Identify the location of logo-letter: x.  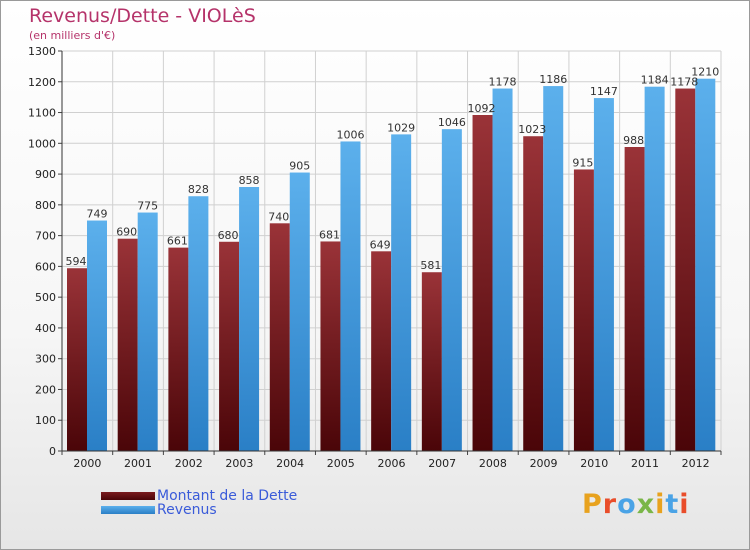
(646, 504).